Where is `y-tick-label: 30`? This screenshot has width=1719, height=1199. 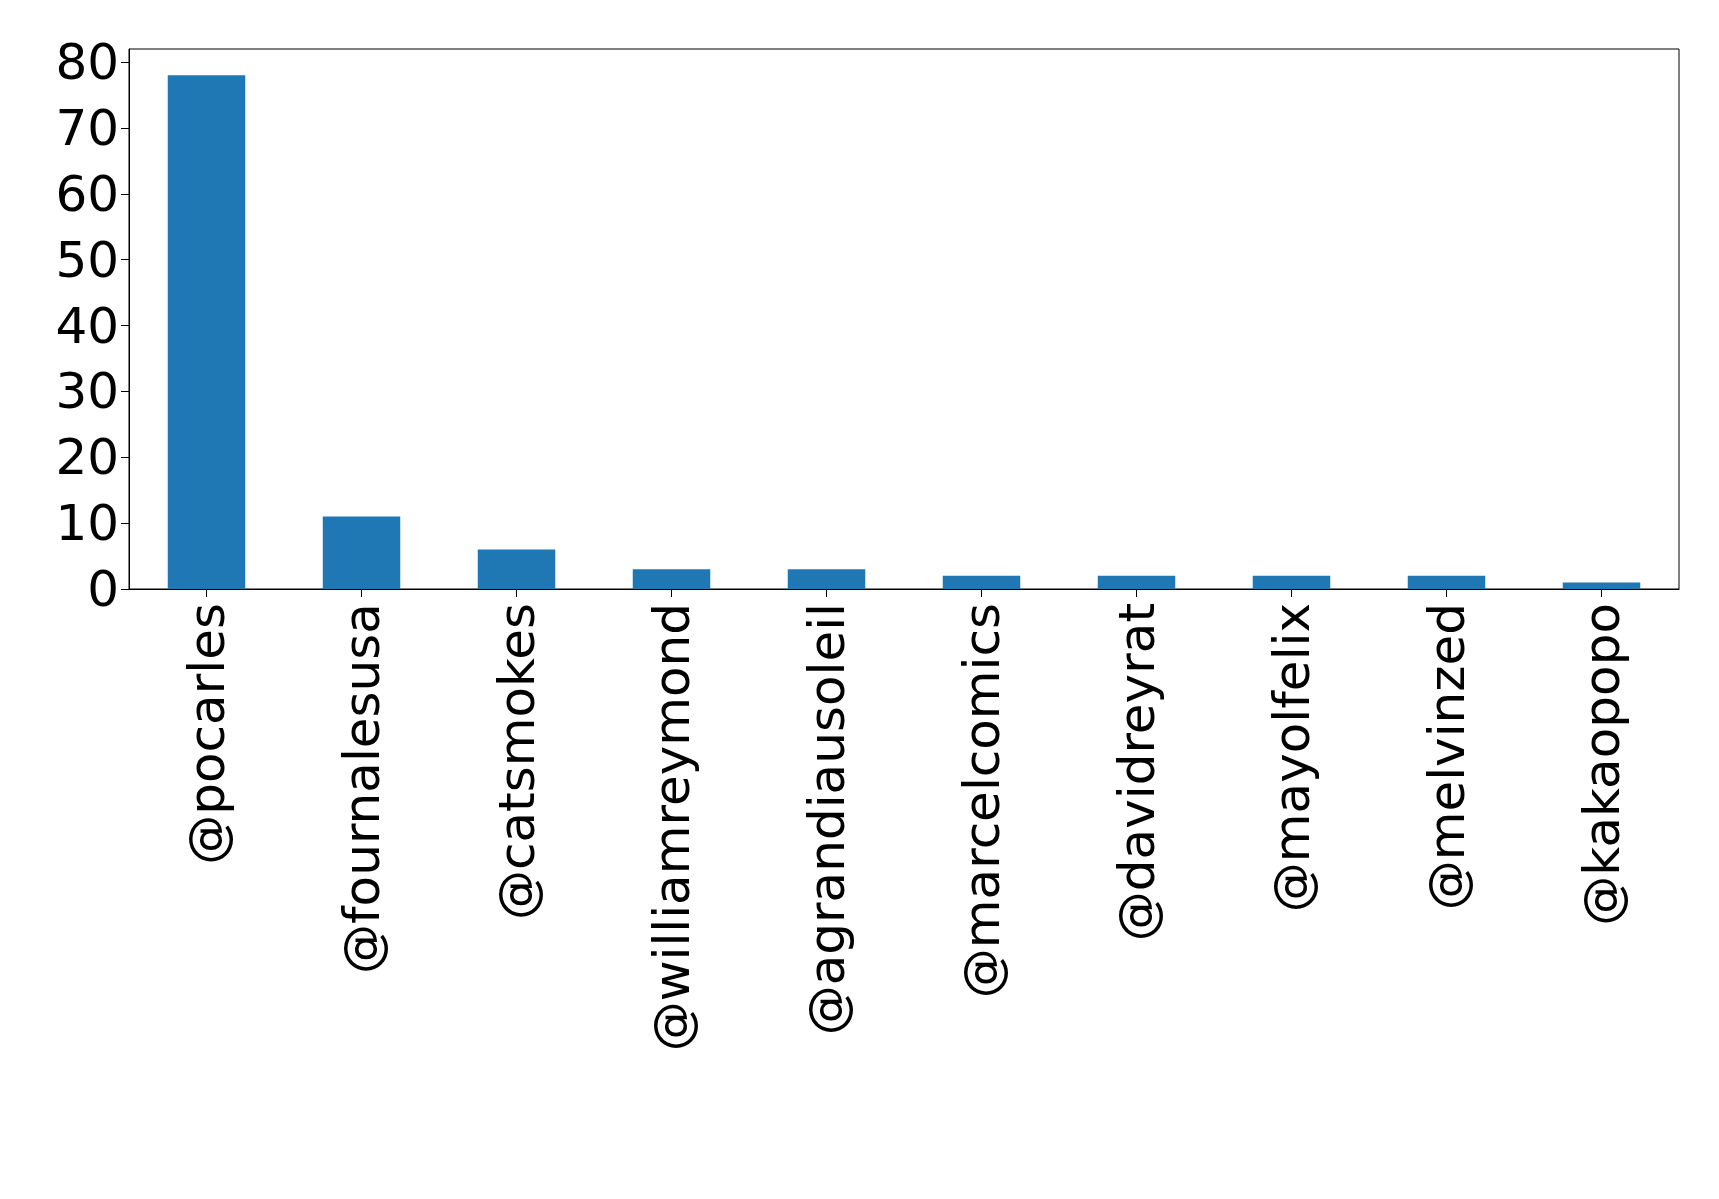 y-tick-label: 30 is located at coordinates (87, 391).